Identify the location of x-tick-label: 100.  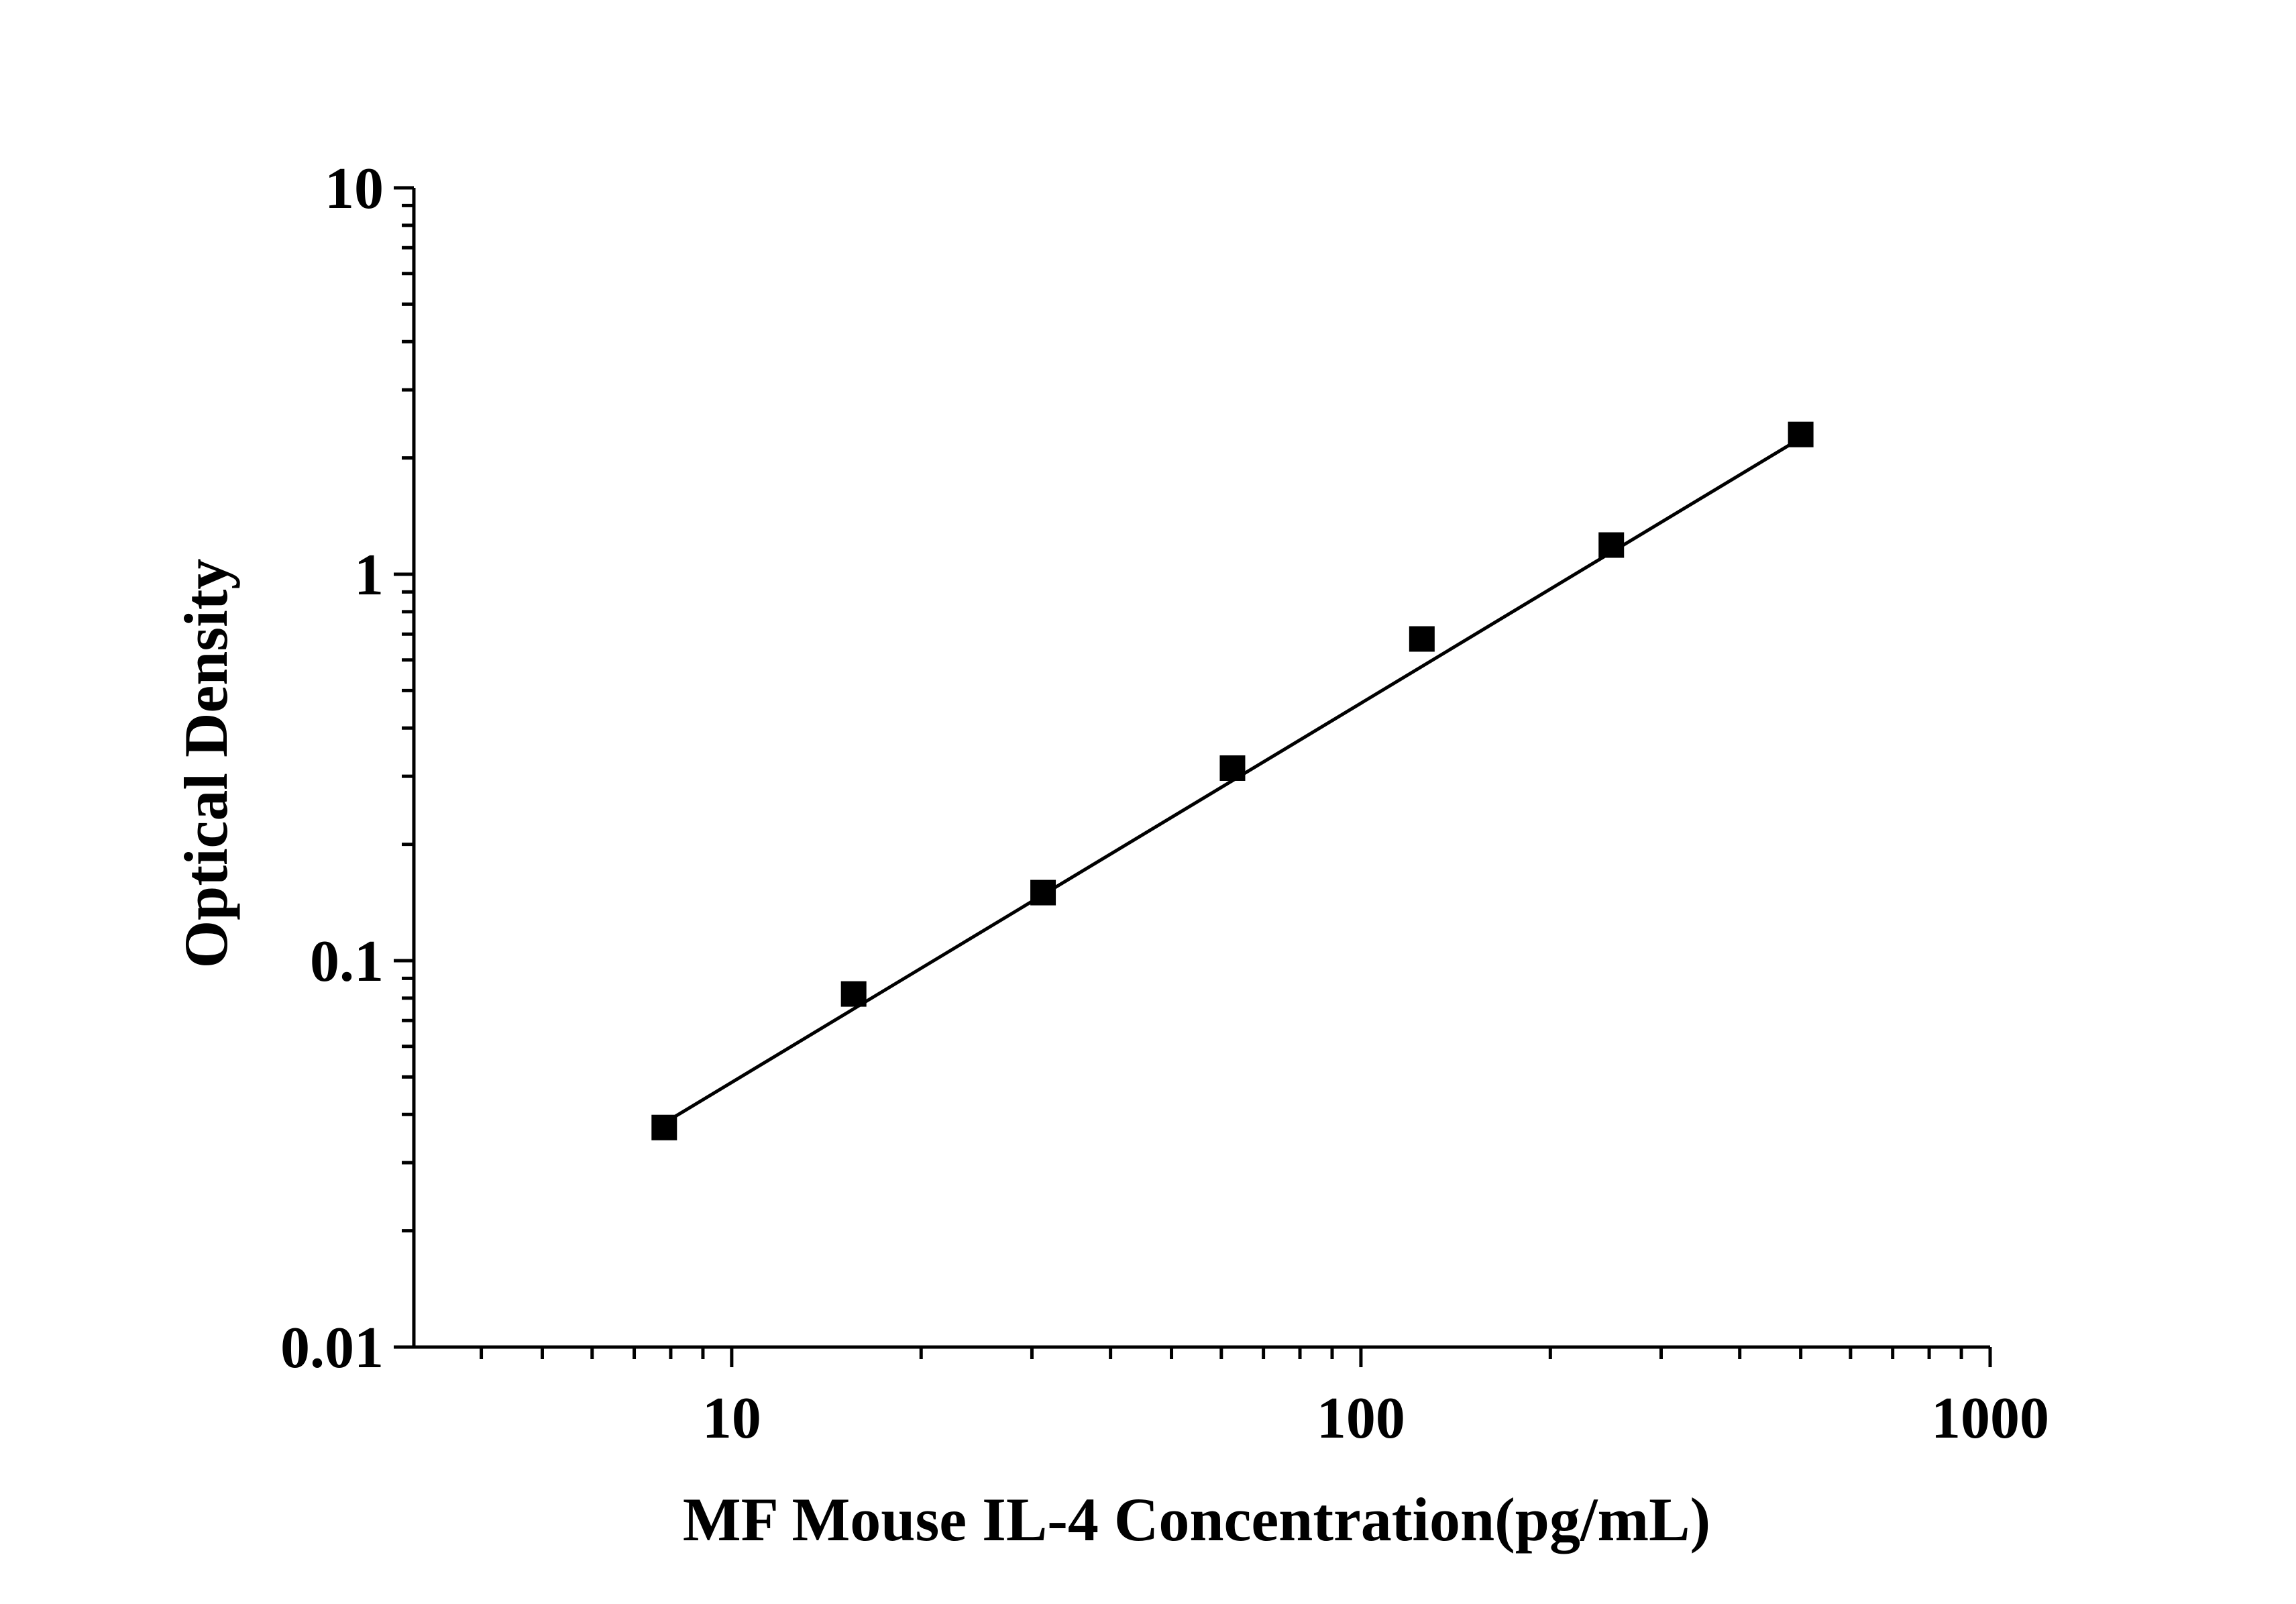
(1361, 1419).